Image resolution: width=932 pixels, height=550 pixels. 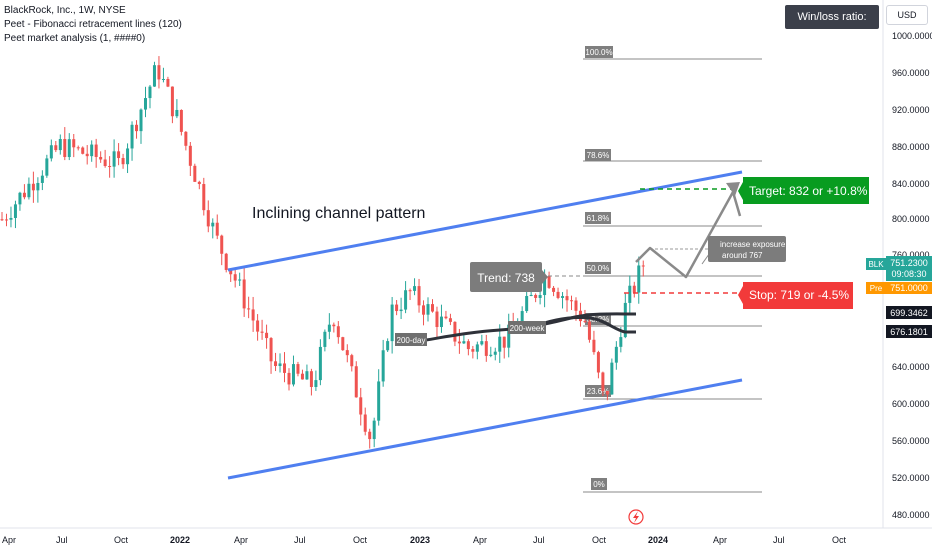 What do you see at coordinates (75, 38) in the screenshot?
I see `indicator-analysis-label: Peet market analysis (1, ####0)` at bounding box center [75, 38].